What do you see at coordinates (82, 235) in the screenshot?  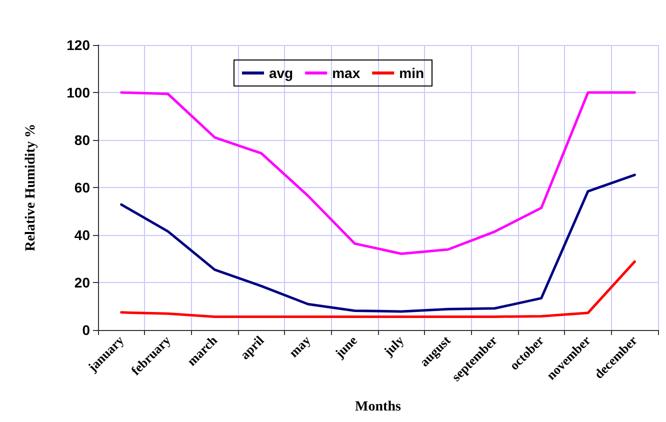 I see `y-tick-label: 40` at bounding box center [82, 235].